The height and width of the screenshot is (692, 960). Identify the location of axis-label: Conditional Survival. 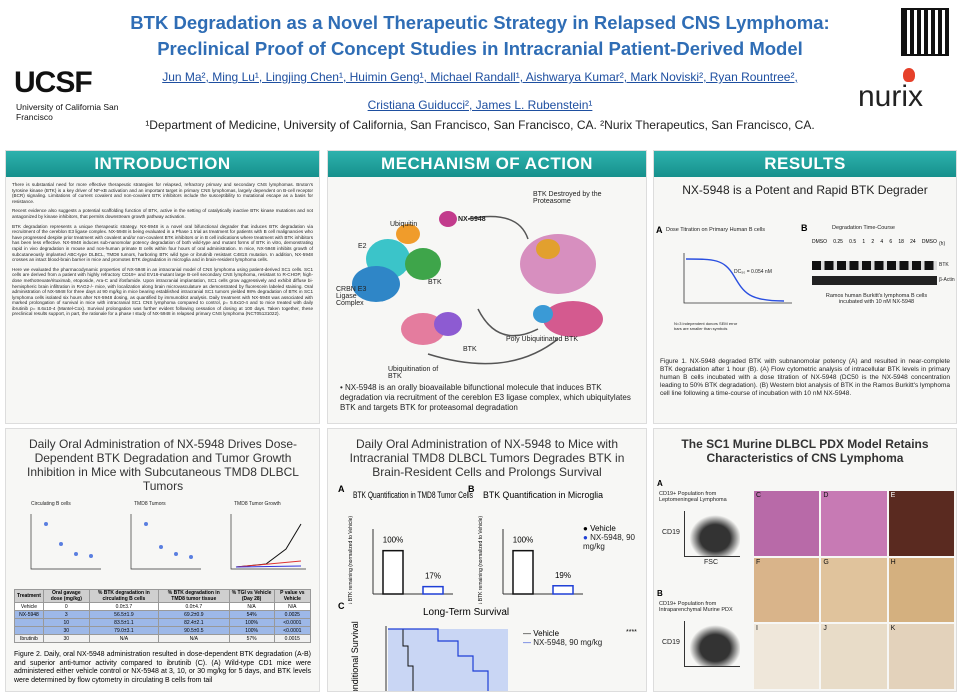
(355, 656).